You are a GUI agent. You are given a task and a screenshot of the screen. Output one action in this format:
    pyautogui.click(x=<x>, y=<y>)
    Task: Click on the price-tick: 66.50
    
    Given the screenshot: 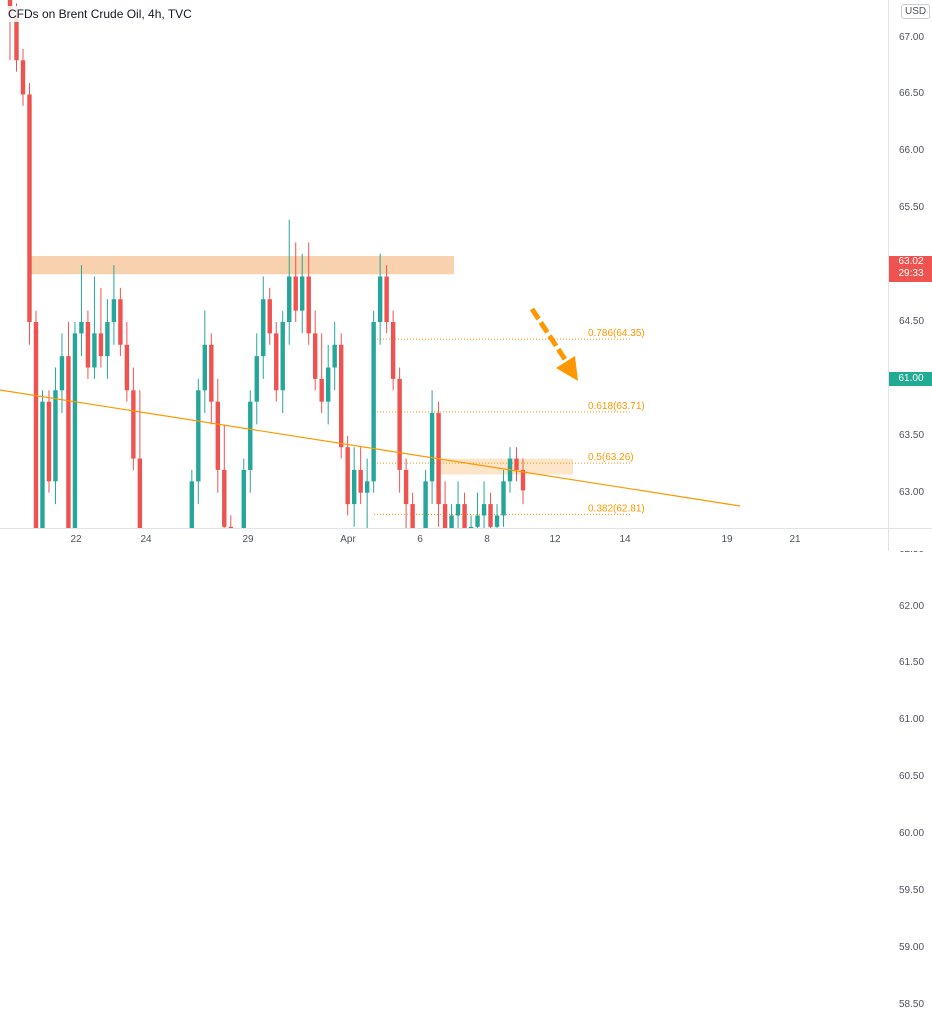 What is the action you would take?
    pyautogui.click(x=912, y=94)
    